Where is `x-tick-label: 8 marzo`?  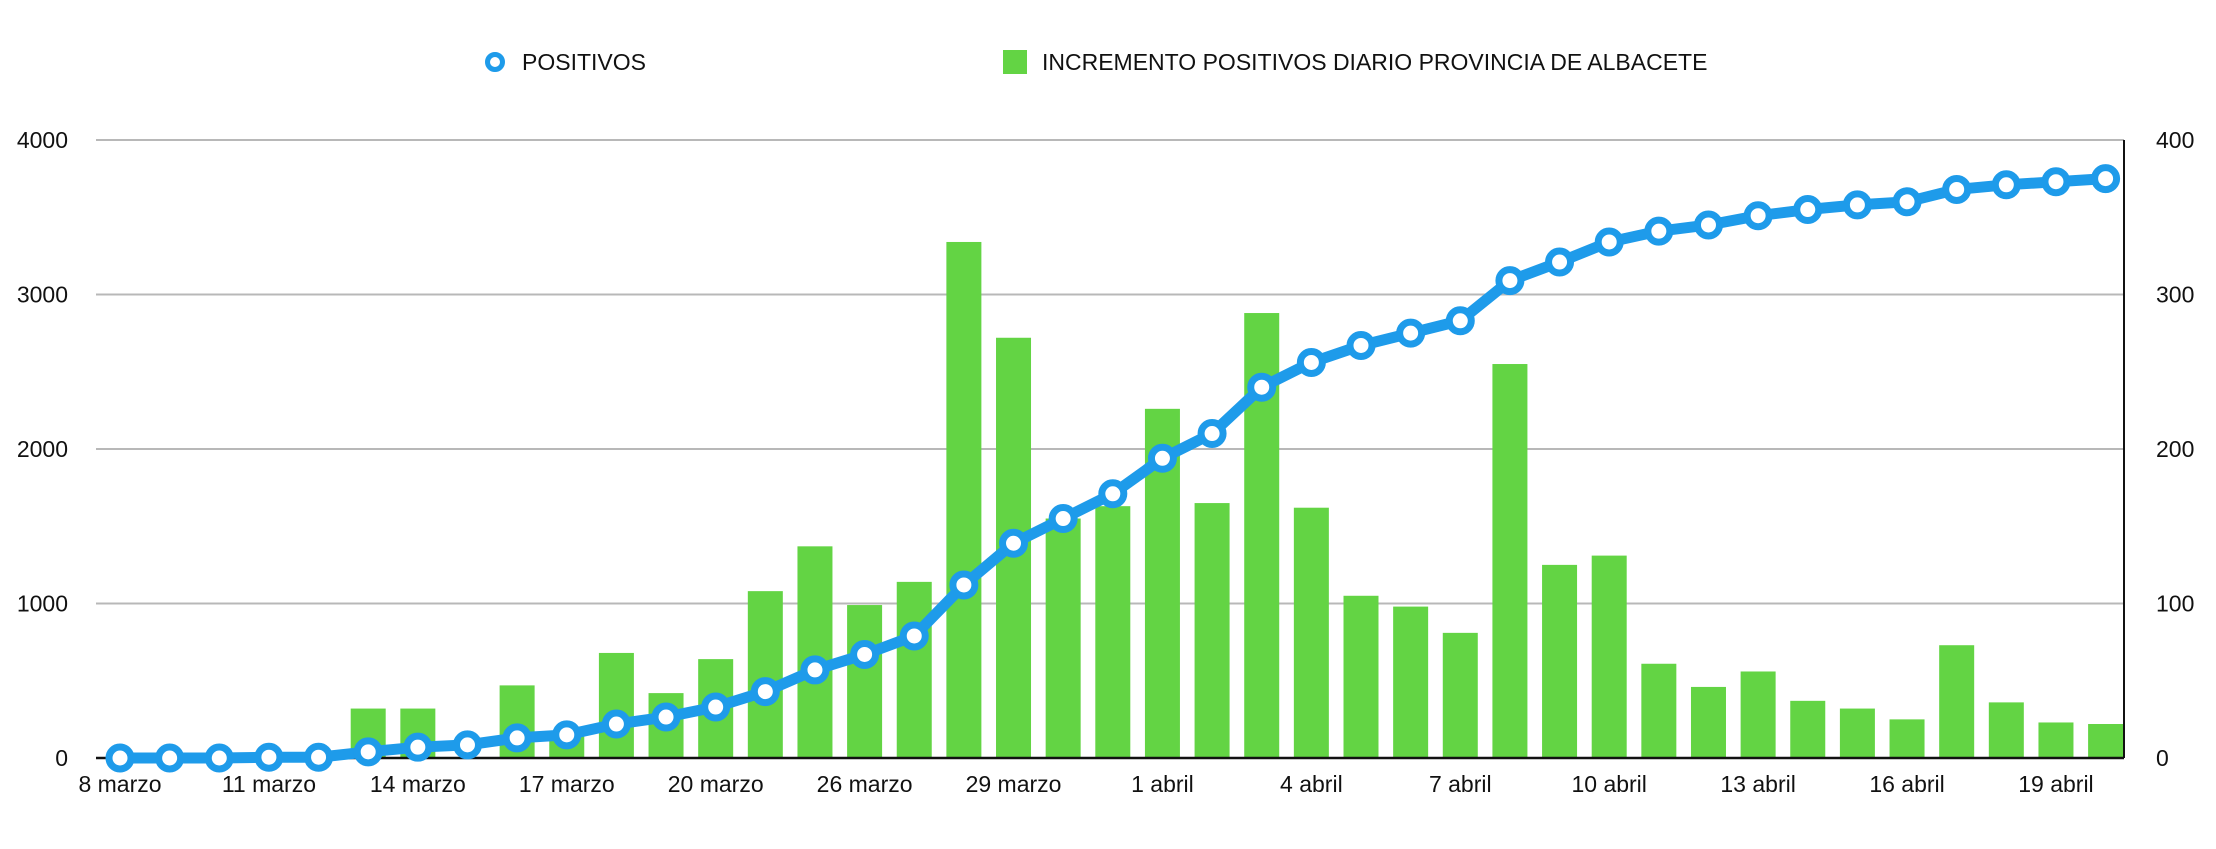 x-tick-label: 8 marzo is located at coordinates (119, 784).